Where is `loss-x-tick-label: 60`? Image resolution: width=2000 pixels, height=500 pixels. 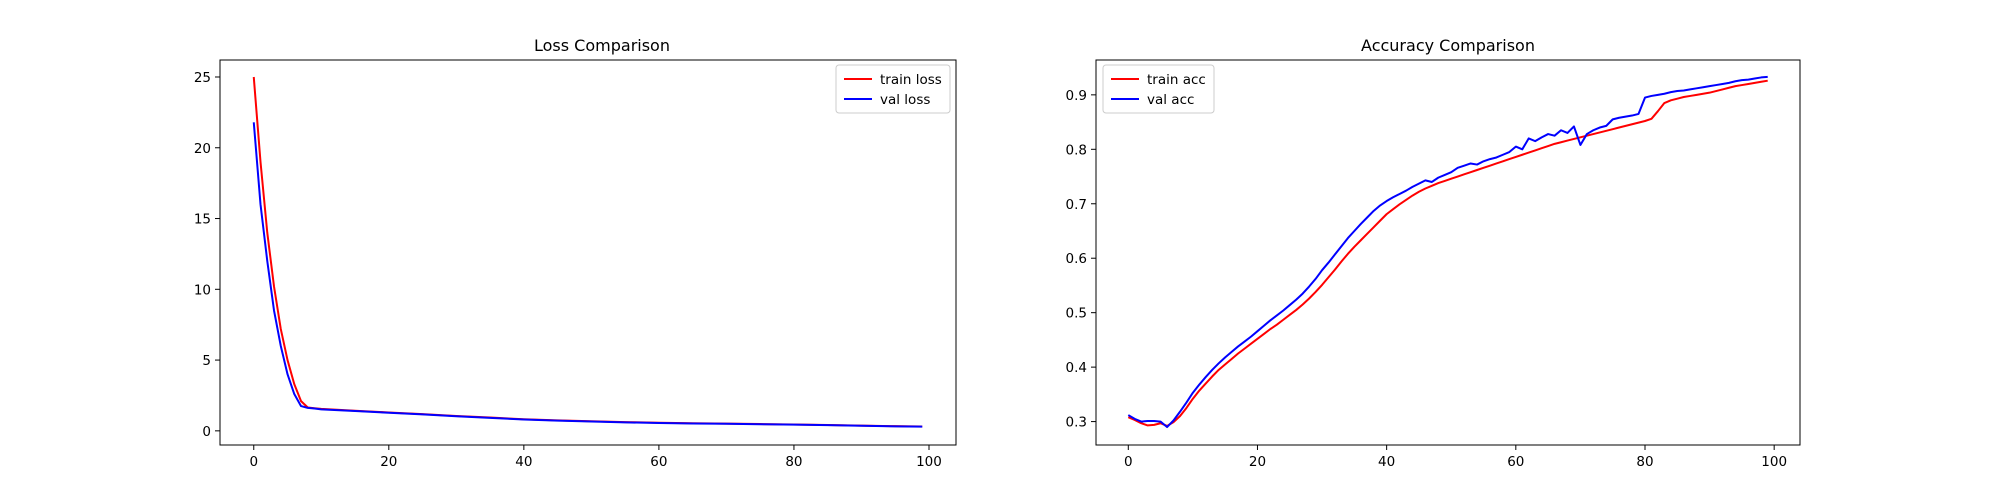
loss-x-tick-label: 60 is located at coordinates (658, 462).